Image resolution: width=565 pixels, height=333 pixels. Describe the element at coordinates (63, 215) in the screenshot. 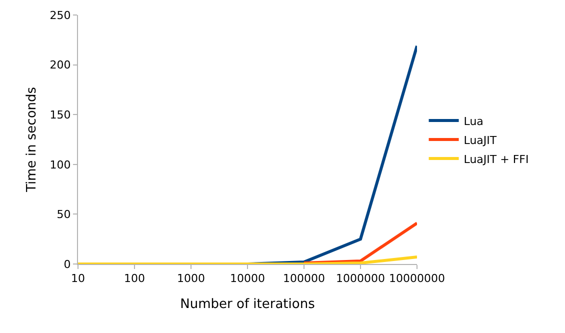

I see `y-tick-label: 50` at that location.